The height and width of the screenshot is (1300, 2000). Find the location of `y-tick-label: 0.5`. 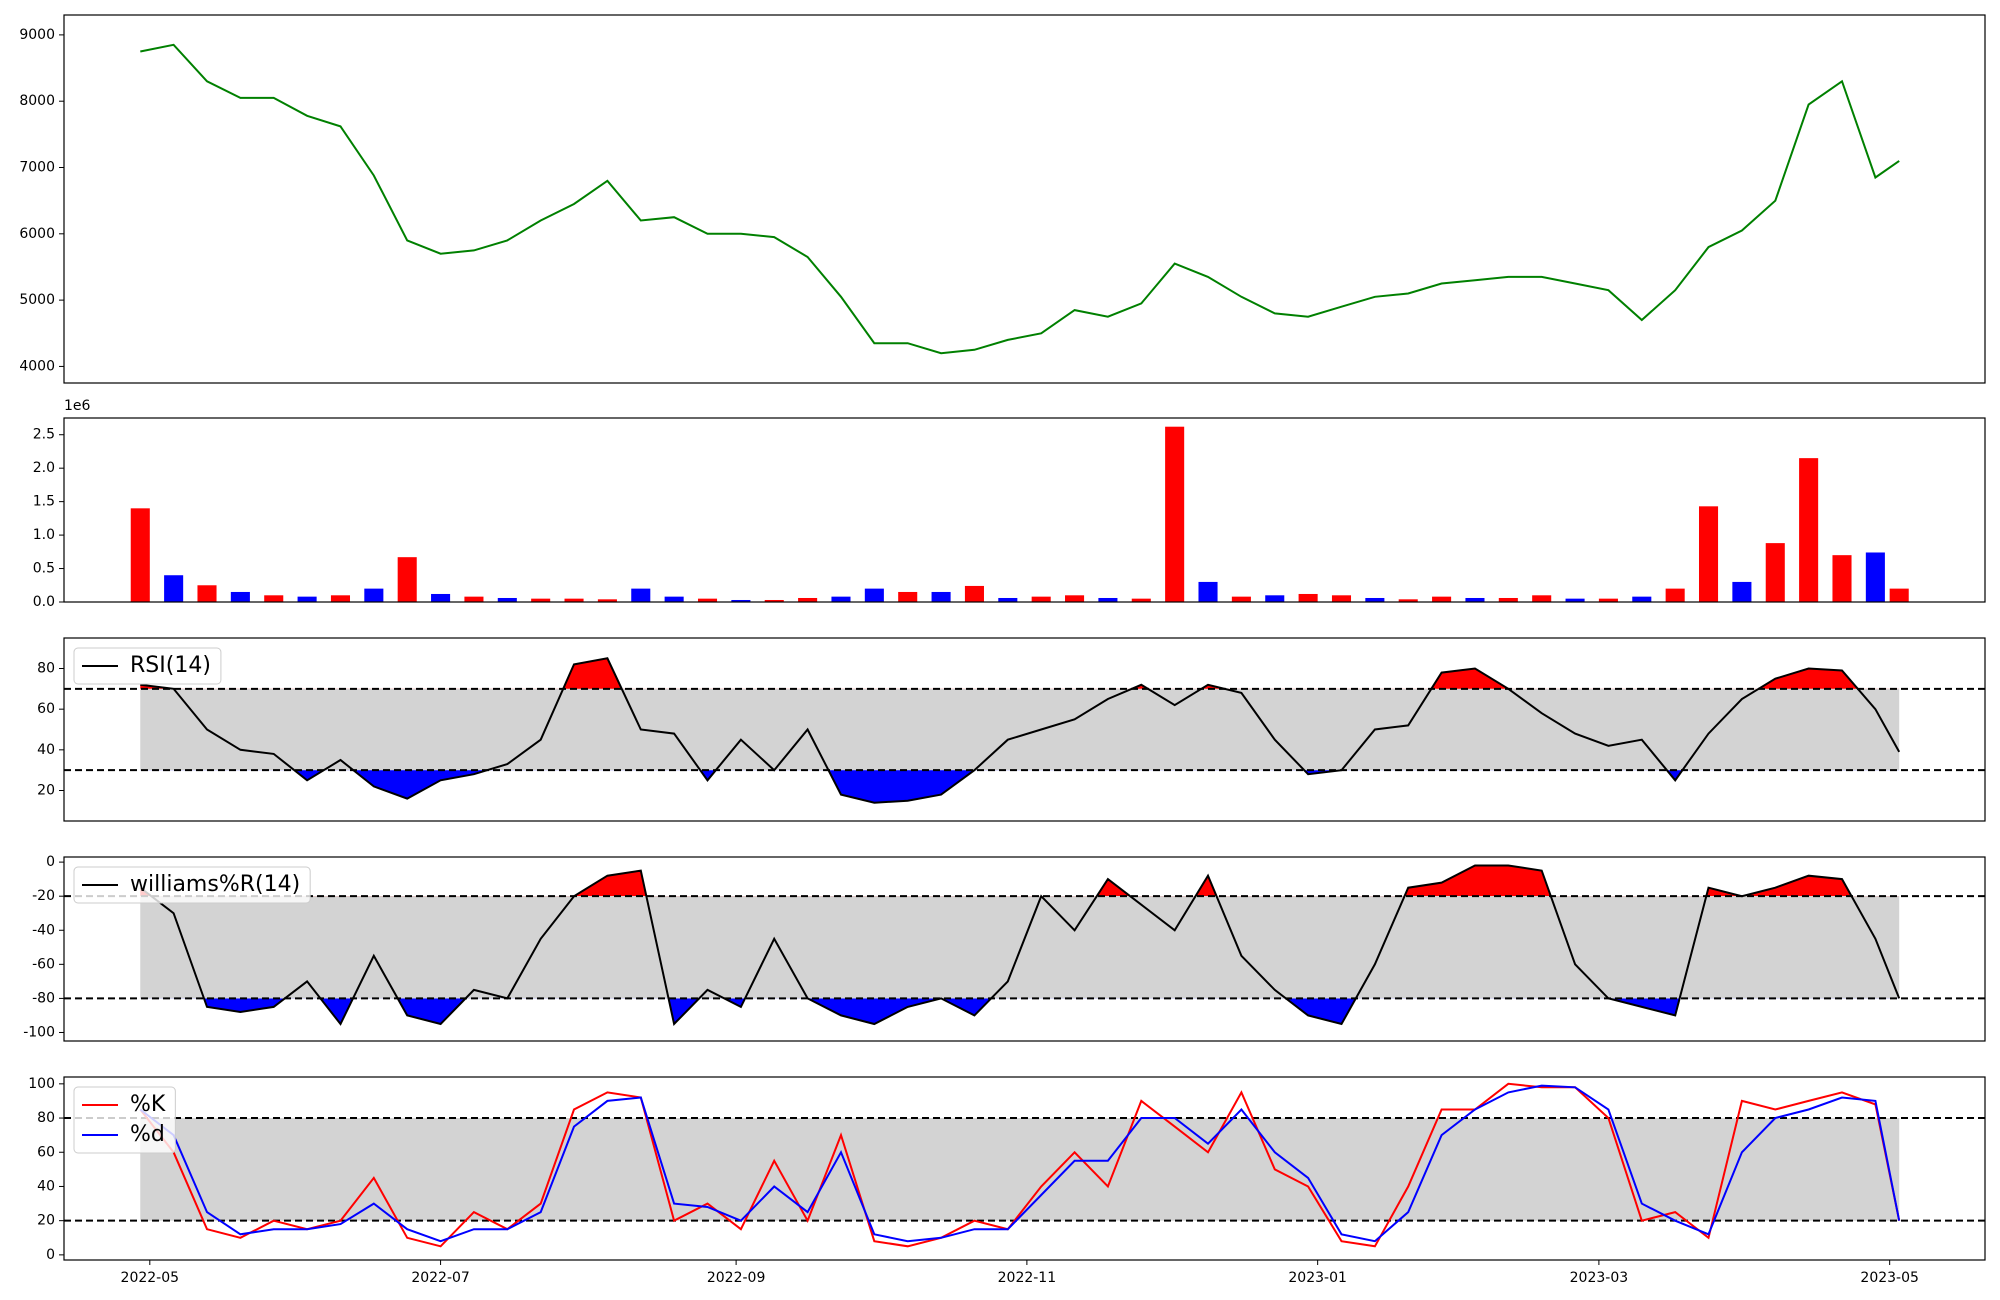

y-tick-label: 0.5 is located at coordinates (44, 569).